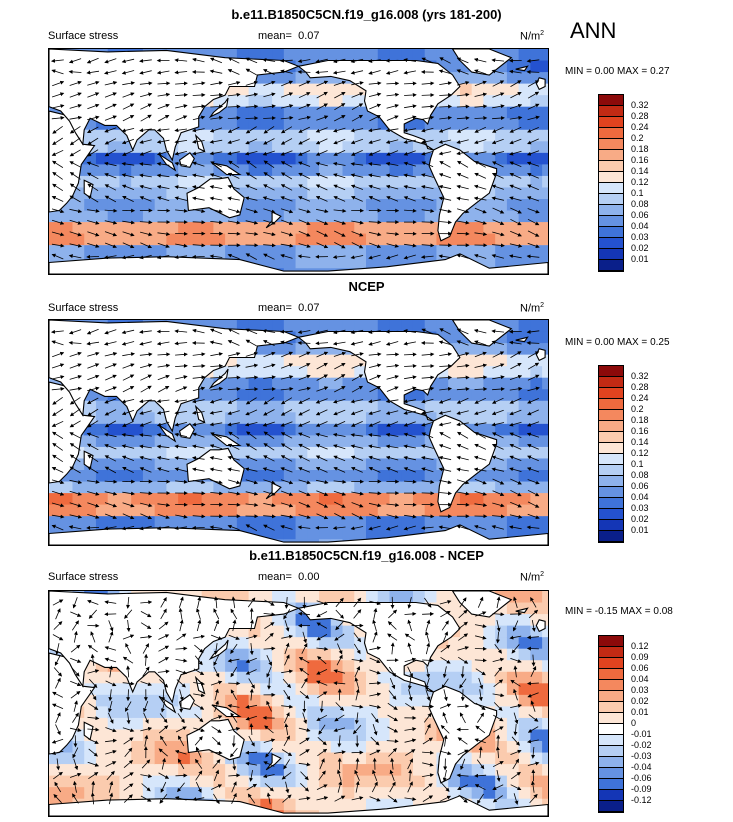  Describe the element at coordinates (366, 555) in the screenshot. I see `panel-3-title: b.e11.B1850C5CN.f19_g16.008 - NCEP` at that location.